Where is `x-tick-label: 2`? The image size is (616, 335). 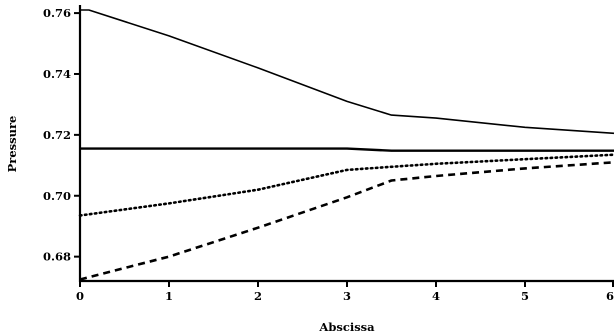 x-tick-label: 2 is located at coordinates (258, 296).